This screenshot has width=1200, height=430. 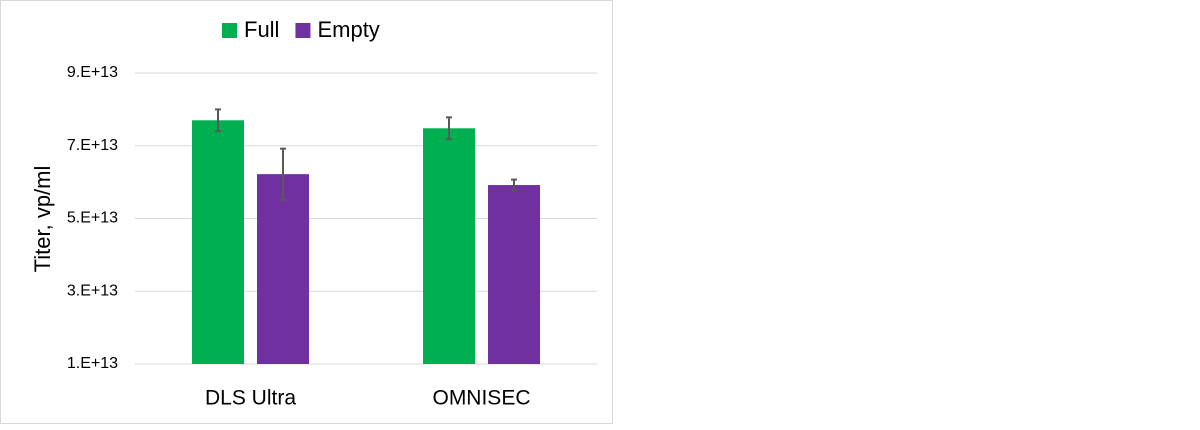 What do you see at coordinates (348, 29) in the screenshot?
I see `legend-label: Empty` at bounding box center [348, 29].